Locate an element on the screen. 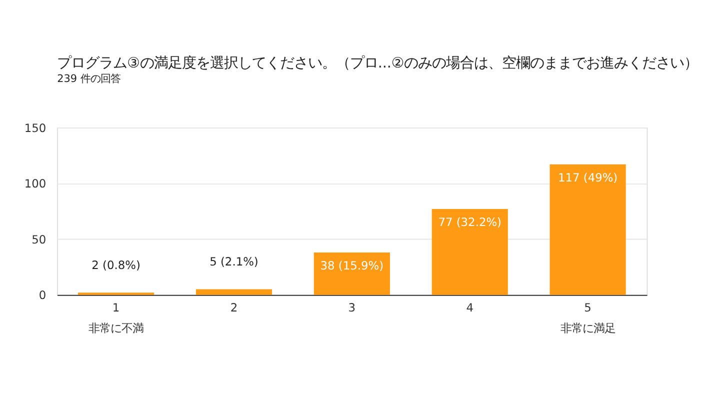 This screenshot has height=404, width=720. y-tick-label: 0 is located at coordinates (42, 295).